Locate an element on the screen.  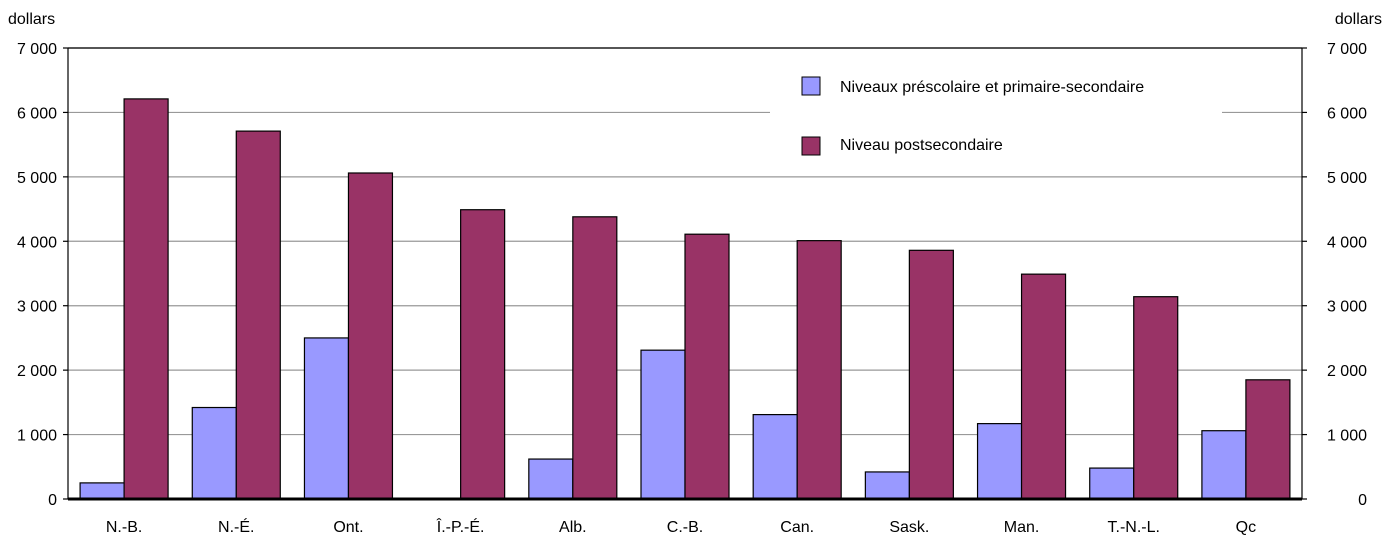
x-tick-label: N.-B. is located at coordinates (124, 527).